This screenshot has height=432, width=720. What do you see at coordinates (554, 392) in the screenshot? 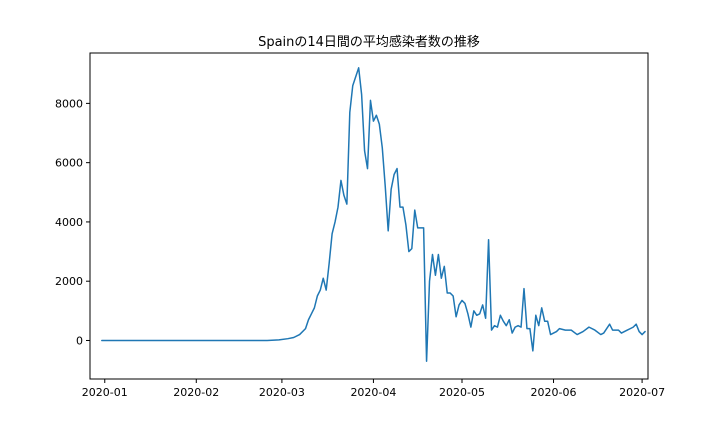
I see `x-tick-label: 2020-06` at bounding box center [554, 392].